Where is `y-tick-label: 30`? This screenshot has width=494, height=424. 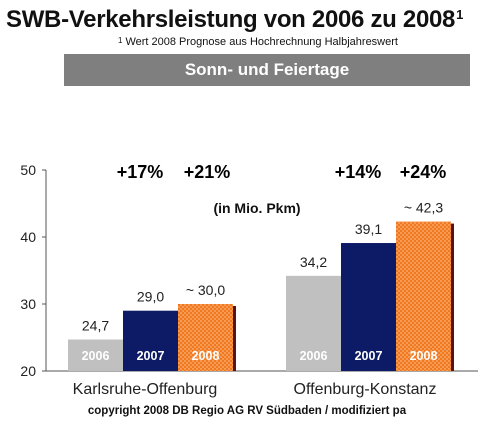
y-tick-label: 30 is located at coordinates (28, 304).